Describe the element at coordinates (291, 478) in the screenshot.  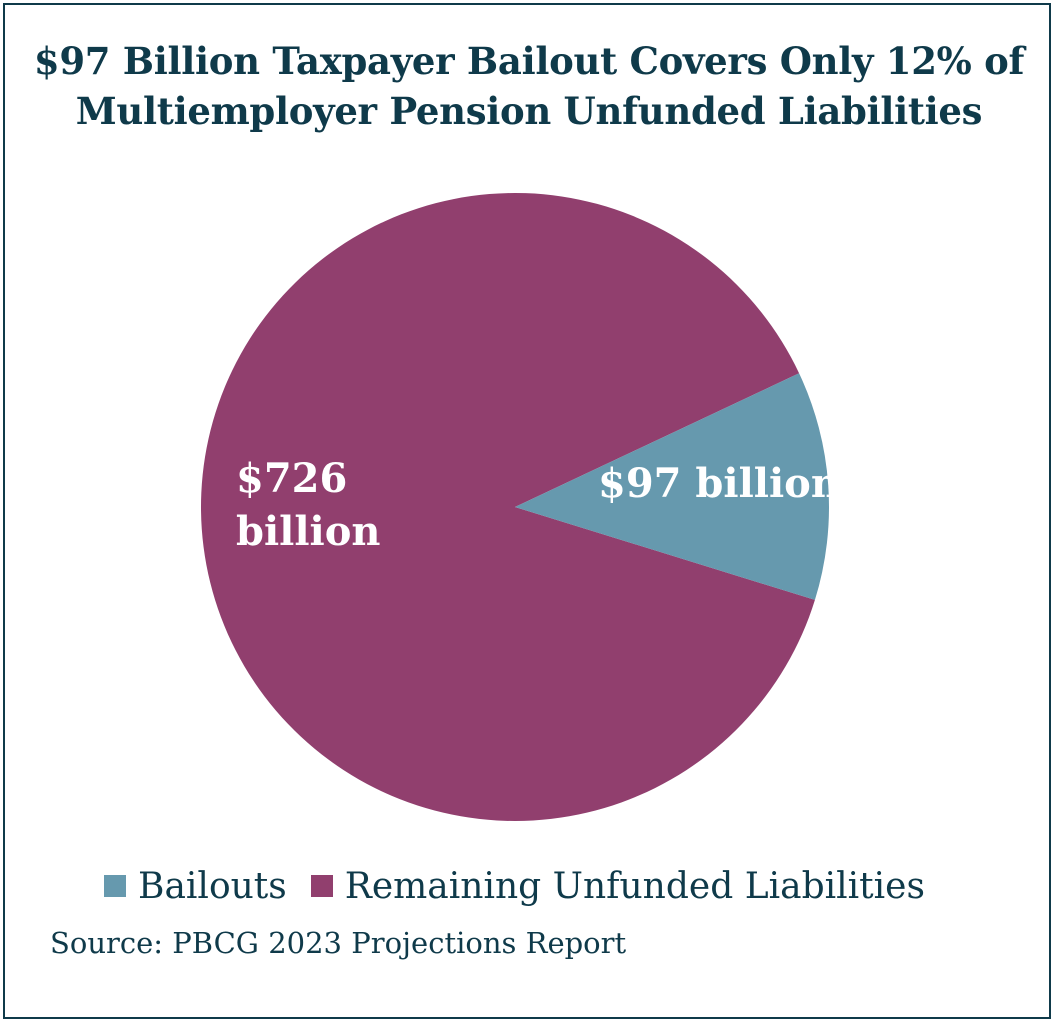
I see `data-label-remaining-line-1: $726` at that location.